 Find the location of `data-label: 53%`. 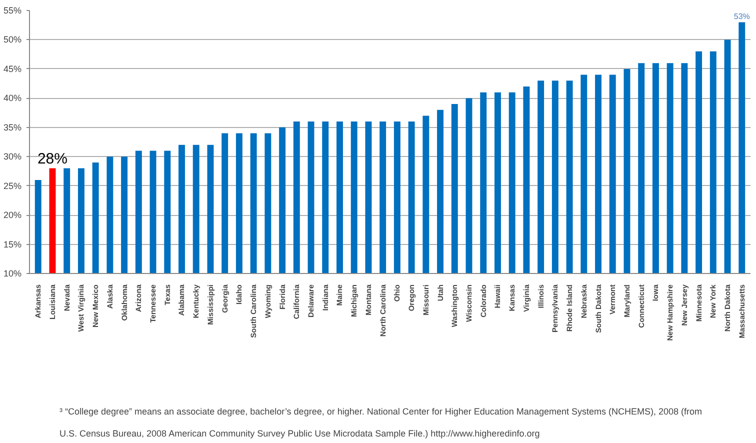

data-label: 53% is located at coordinates (742, 17).